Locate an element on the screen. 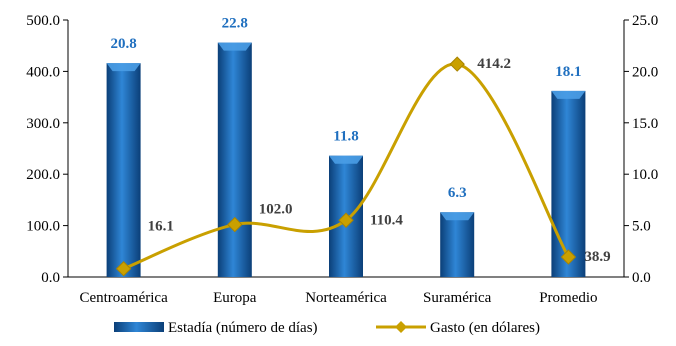  left-tick-label: 300.0 is located at coordinates (43, 124).